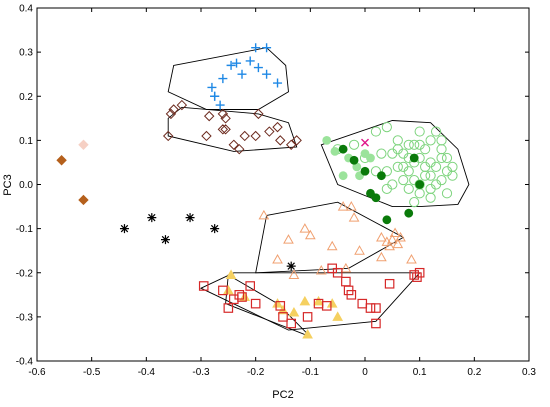 This screenshot has height=407, width=550. What do you see at coordinates (282, 395) in the screenshot?
I see `x-axis-label: PC2` at bounding box center [282, 395].